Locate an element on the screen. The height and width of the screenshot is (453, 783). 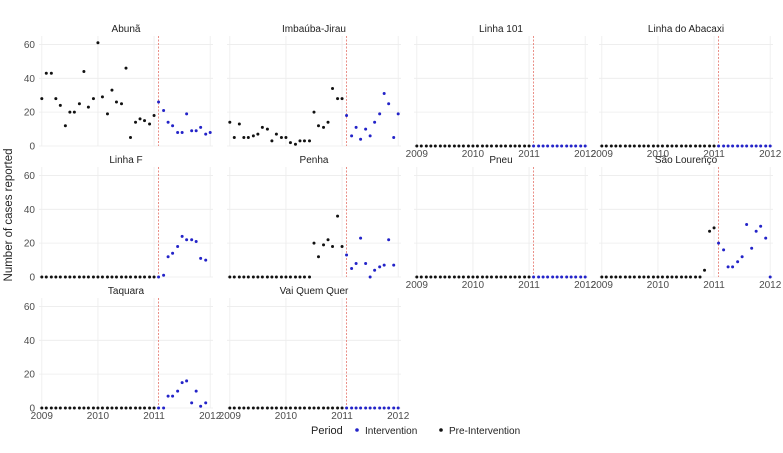
x-tick-label: 2010 is located at coordinates (658, 285).